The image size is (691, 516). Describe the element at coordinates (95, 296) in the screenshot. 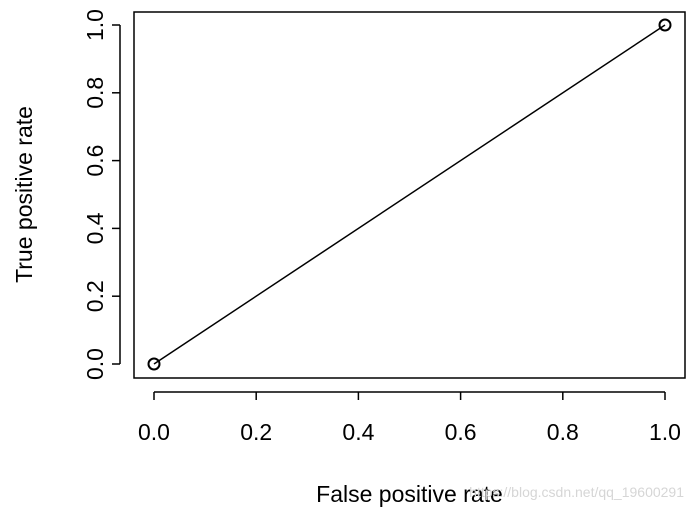

I see `y-tick-label: 0.2` at that location.